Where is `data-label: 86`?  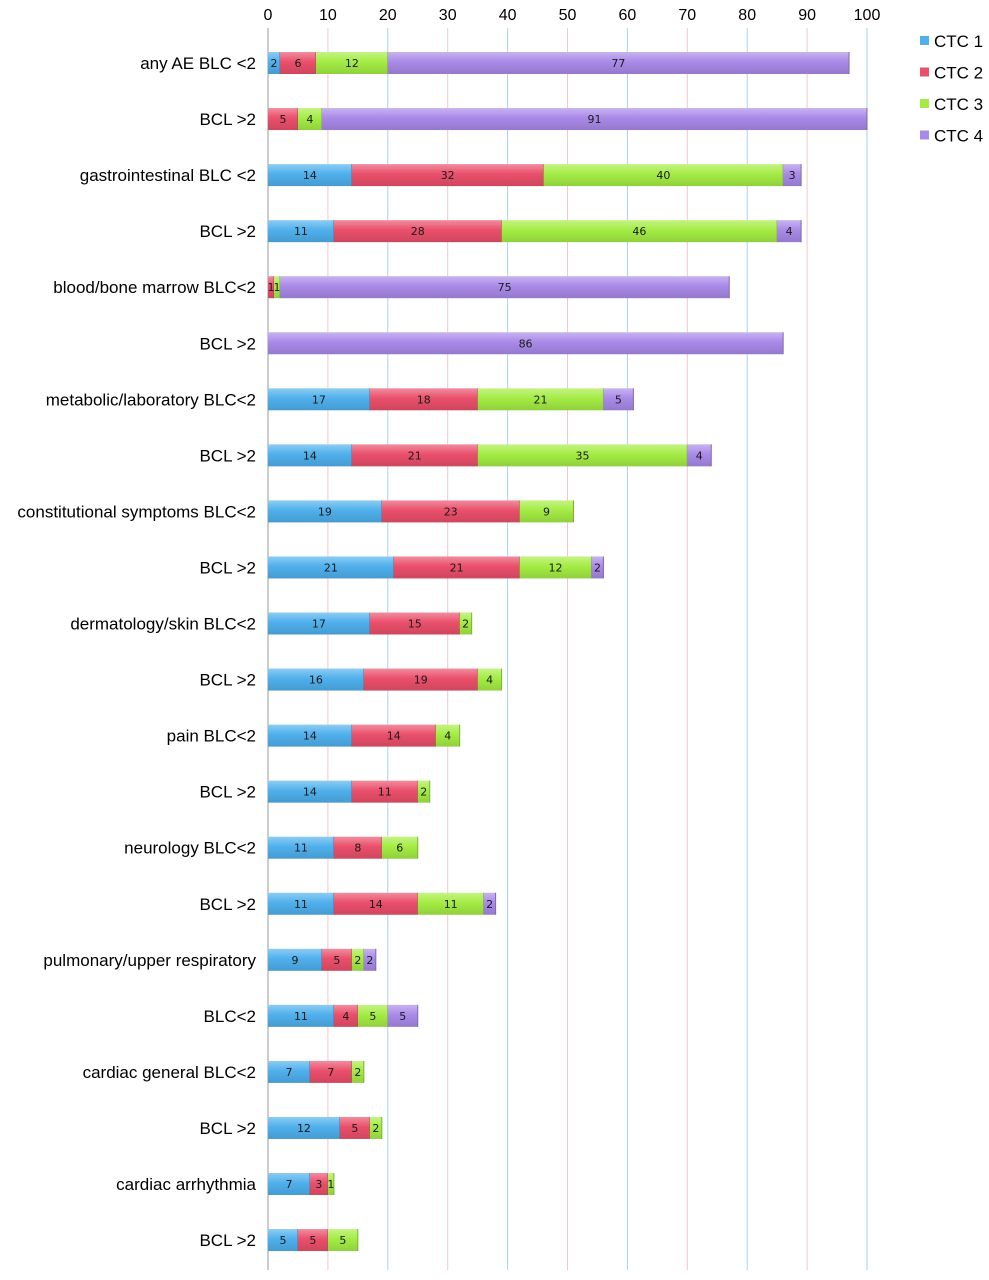 data-label: 86 is located at coordinates (526, 343).